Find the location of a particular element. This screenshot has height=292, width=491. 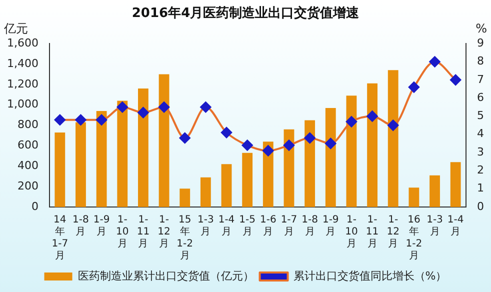

legend-label: 累计出口交货值同比增长（%） is located at coordinates (370, 275).